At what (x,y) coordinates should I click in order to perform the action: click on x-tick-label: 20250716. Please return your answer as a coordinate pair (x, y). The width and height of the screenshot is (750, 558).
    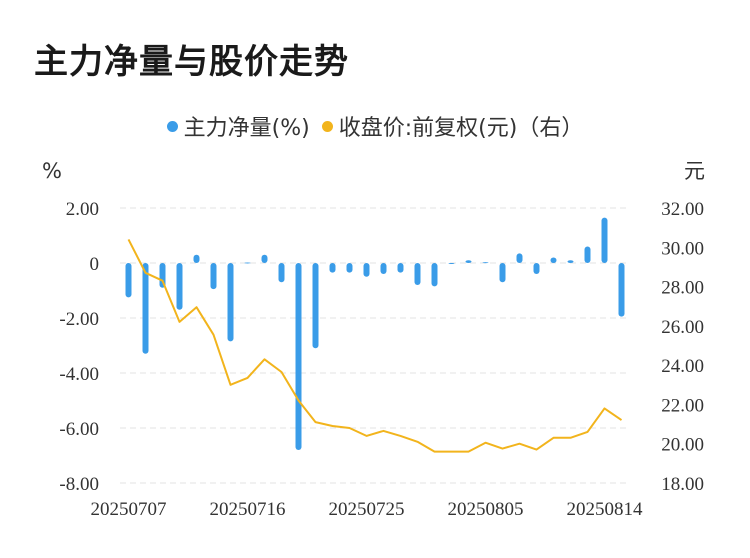
    Looking at the image, I should click on (248, 509).